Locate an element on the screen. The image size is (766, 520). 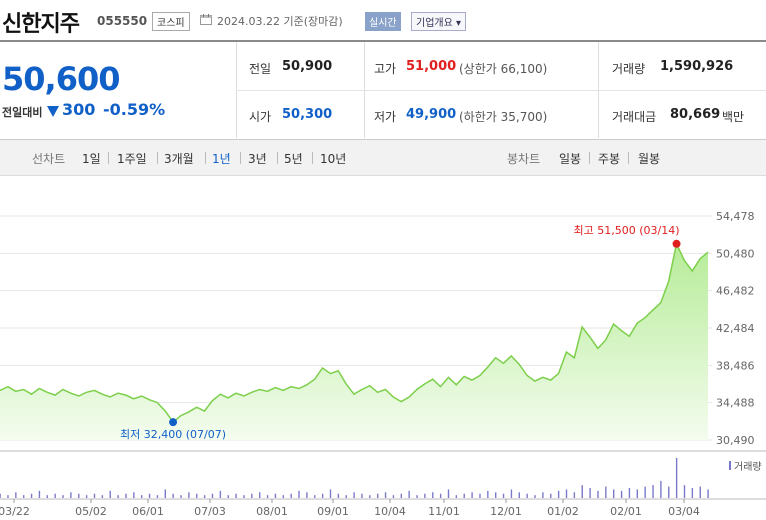
min-marker is located at coordinates (173, 422).